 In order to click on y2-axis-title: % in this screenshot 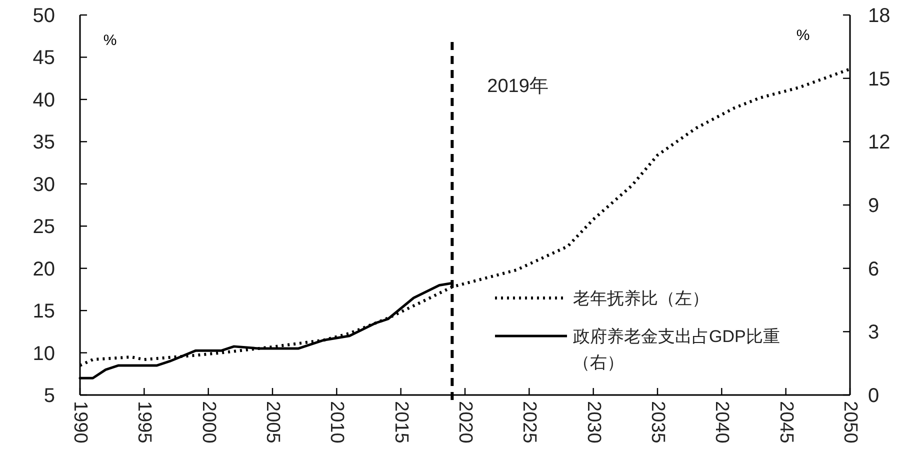, I will do `click(803, 35)`.